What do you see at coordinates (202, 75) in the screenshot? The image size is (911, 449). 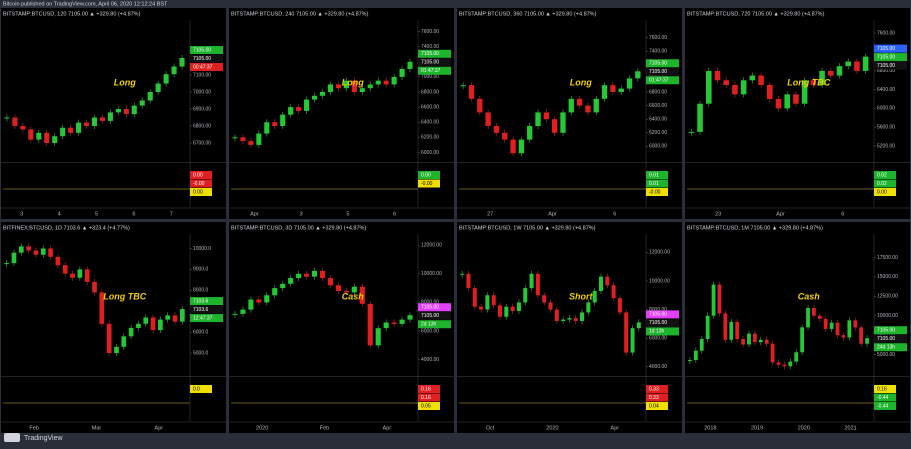 I see `y-tick-label: 7100.00` at bounding box center [202, 75].